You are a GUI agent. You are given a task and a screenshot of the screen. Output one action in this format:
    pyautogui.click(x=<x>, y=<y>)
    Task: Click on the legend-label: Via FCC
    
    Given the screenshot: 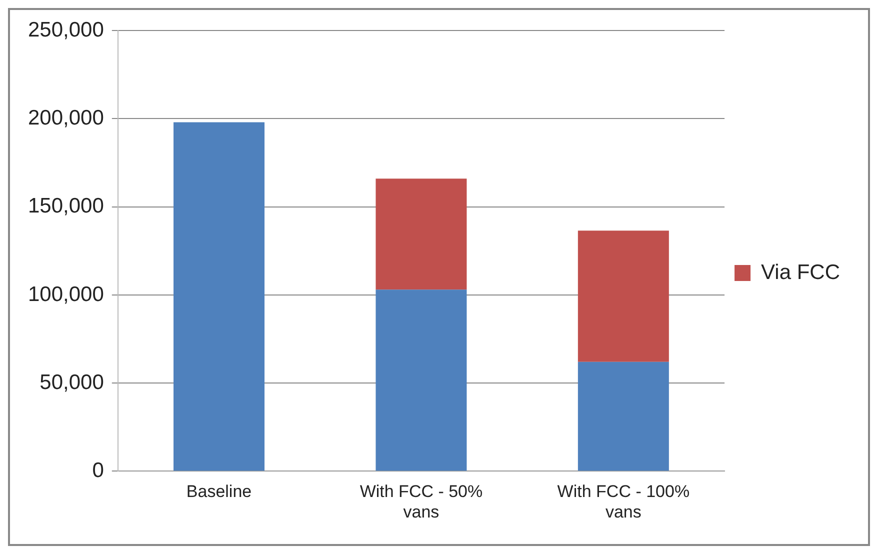 What is the action you would take?
    pyautogui.click(x=800, y=272)
    